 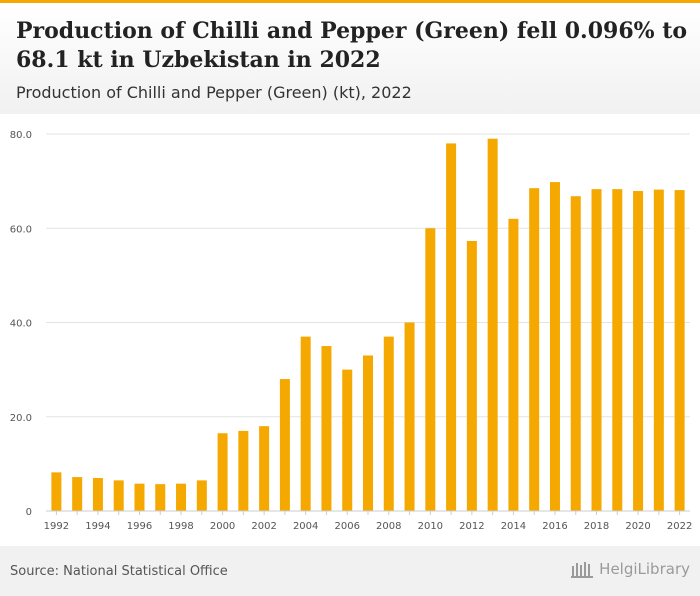 What do you see at coordinates (263, 526) in the screenshot?
I see `x-tick-label: 2002` at bounding box center [263, 526].